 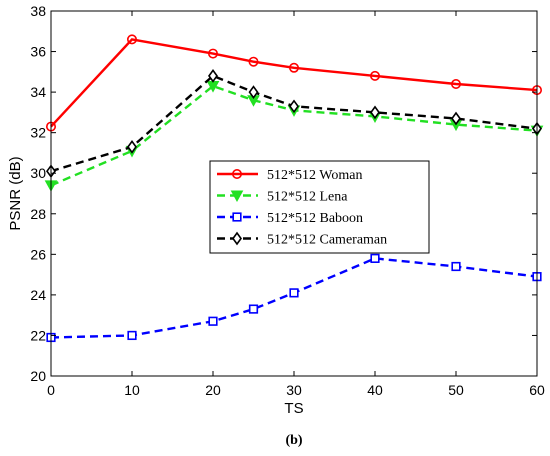 I want to click on x-tick-label: 0, so click(x=51, y=390).